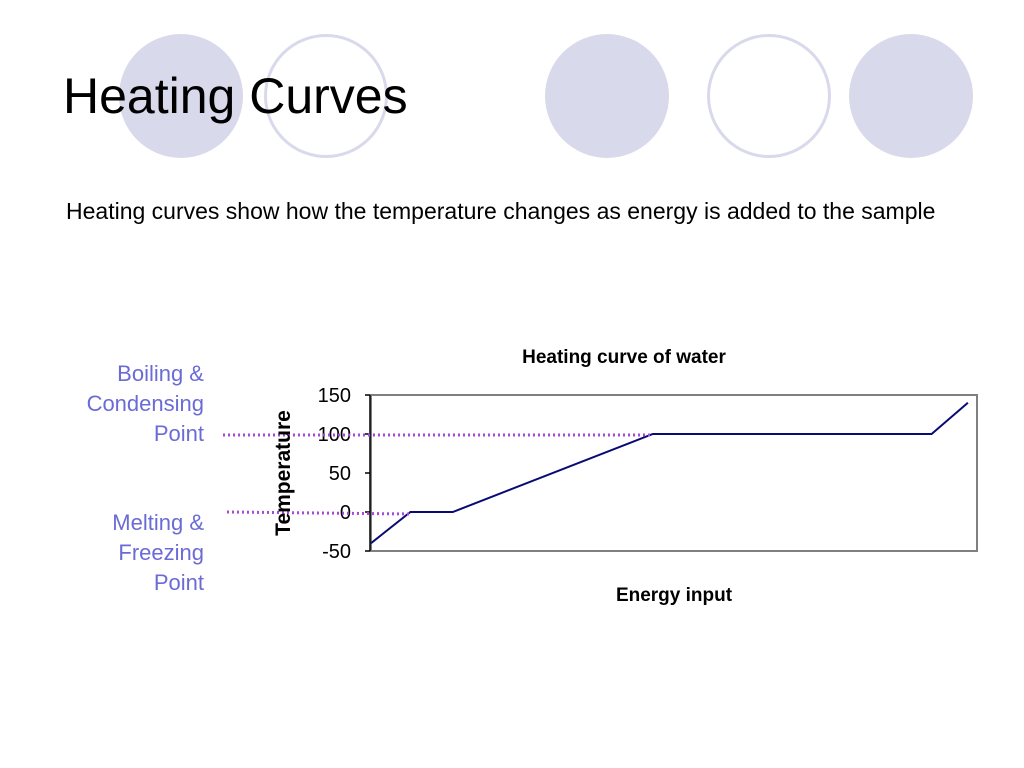  I want to click on series-line, so click(669, 473).